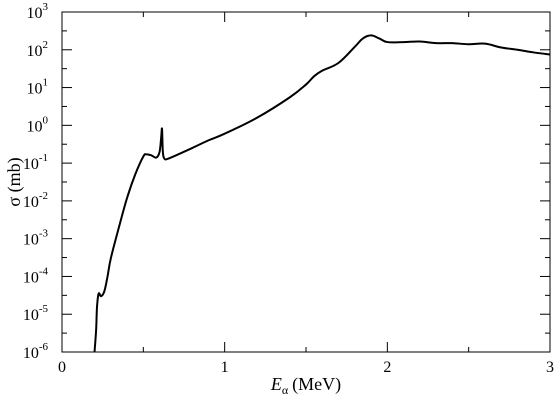 Image resolution: width=554 pixels, height=400 pixels. Describe the element at coordinates (43, 158) in the screenshot. I see `y-tick-exp: -1` at that location.